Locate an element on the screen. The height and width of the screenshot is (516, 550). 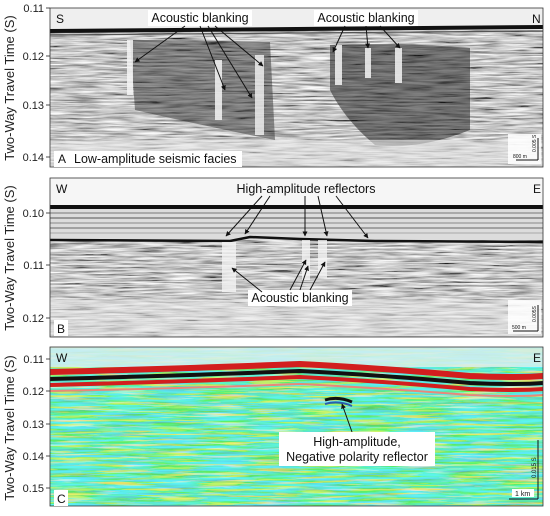
panel-b-blanking-arrows is located at coordinates (278, 276).